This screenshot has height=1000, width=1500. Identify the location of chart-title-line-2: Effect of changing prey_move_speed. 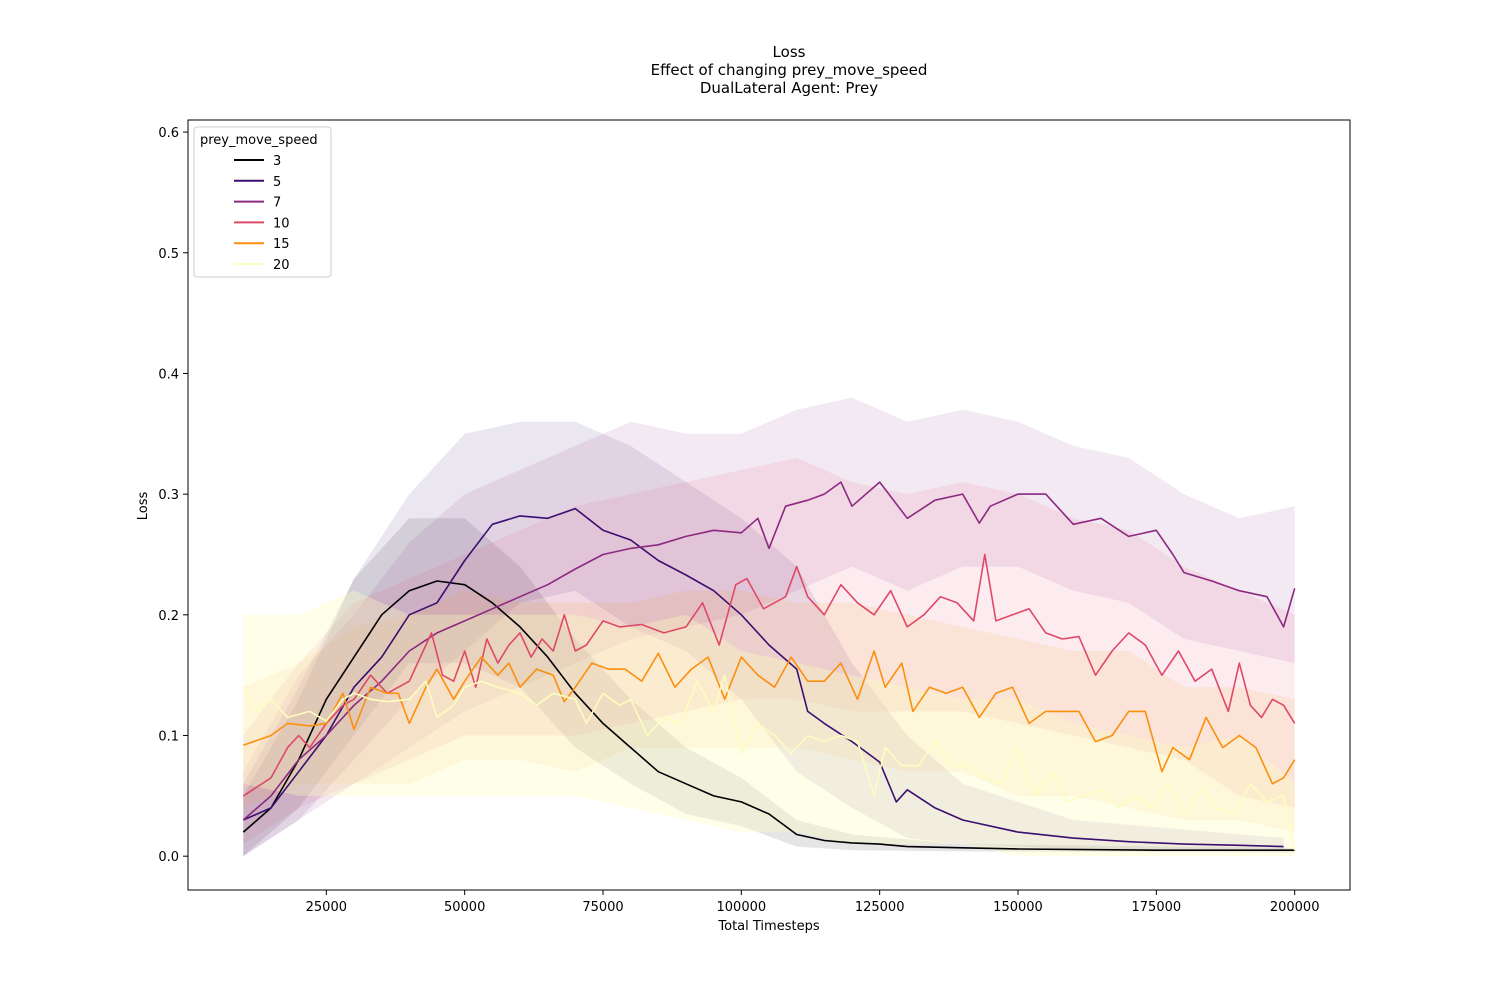
(789, 70).